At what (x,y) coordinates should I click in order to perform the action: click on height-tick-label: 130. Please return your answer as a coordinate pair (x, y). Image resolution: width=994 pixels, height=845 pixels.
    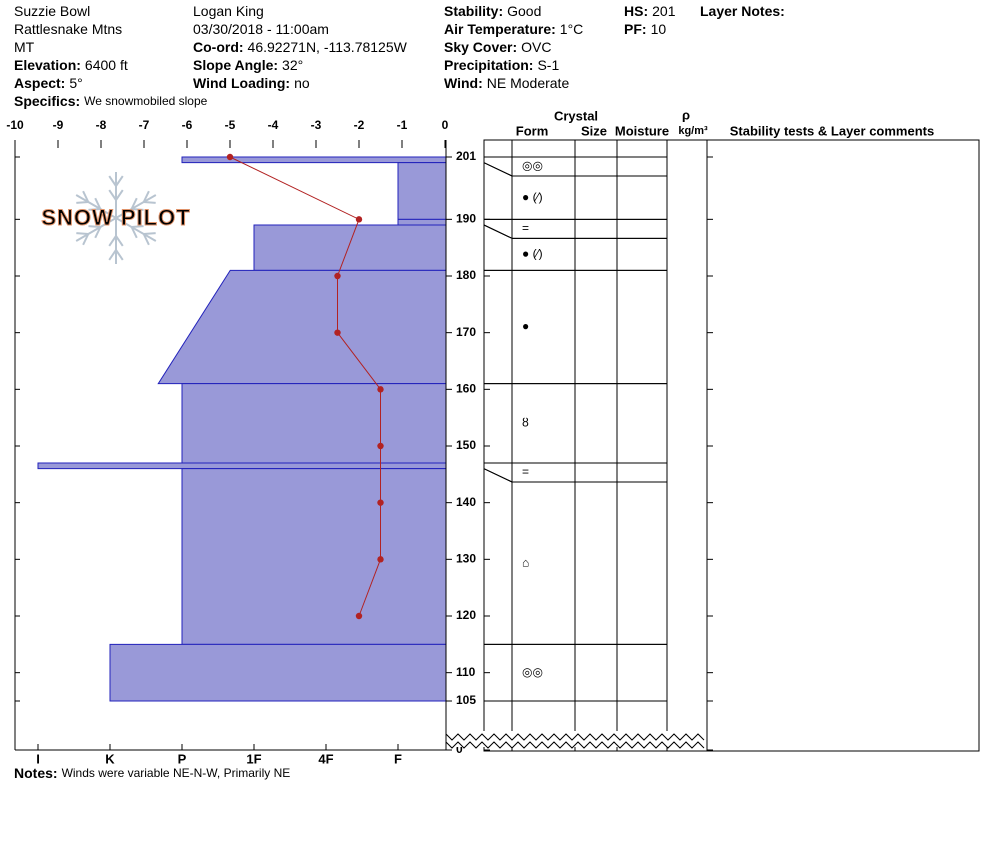
    Looking at the image, I should click on (466, 559).